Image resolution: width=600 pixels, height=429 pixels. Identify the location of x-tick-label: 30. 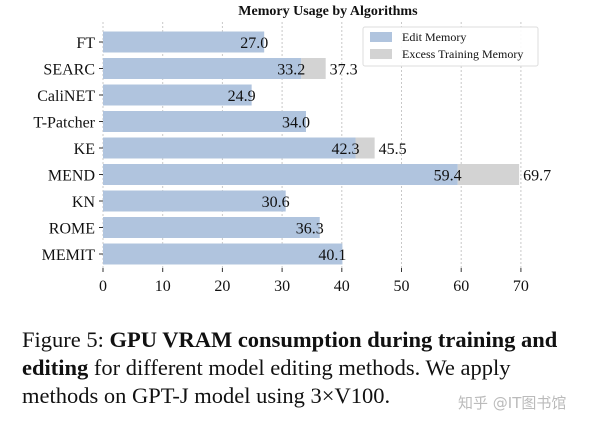
(282, 286).